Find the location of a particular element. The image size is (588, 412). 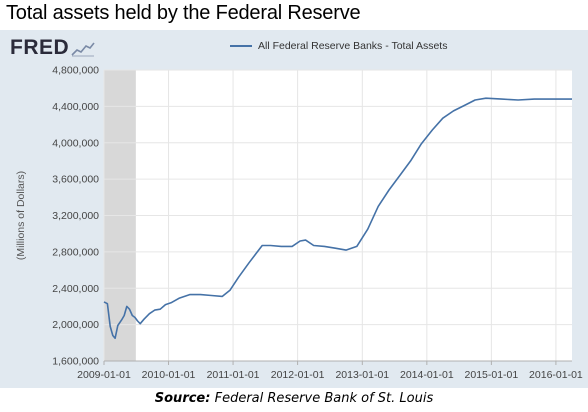

legend-swatch is located at coordinates (241, 46).